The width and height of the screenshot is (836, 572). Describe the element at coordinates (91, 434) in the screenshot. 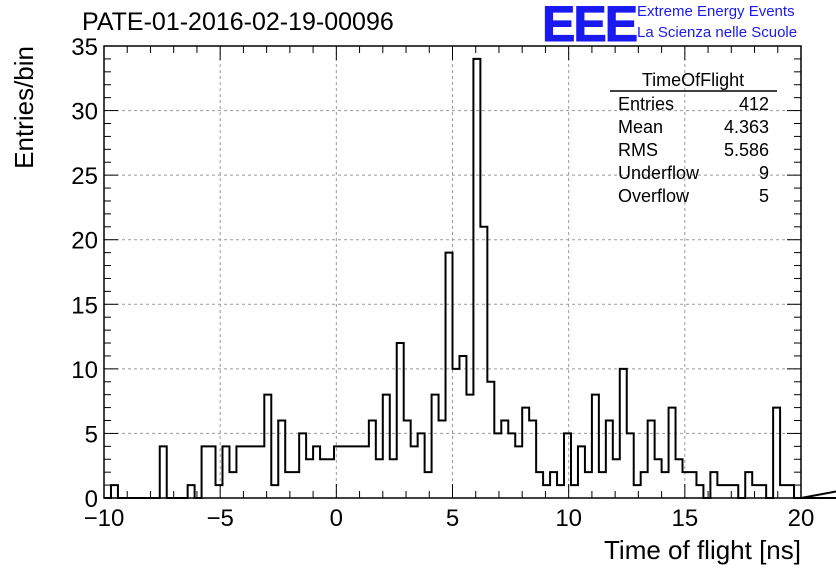

I see `y-tick-label: 5` at that location.